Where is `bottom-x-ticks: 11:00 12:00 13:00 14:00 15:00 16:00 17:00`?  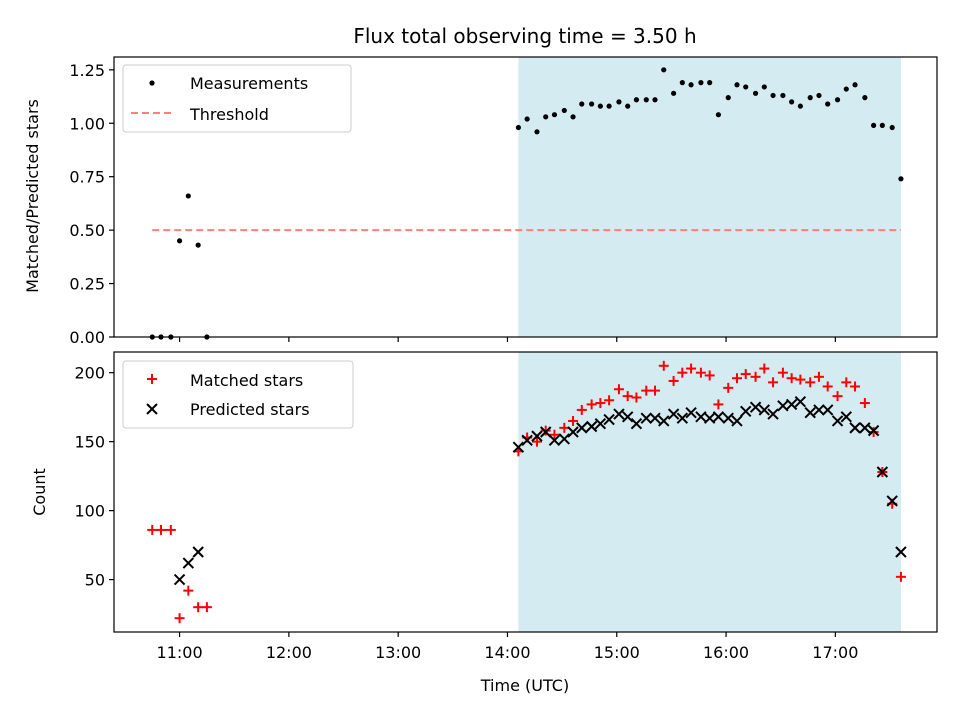
bottom-x-ticks: 11:00 12:00 13:00 14:00 15:00 16:00 17:00 is located at coordinates (507, 647).